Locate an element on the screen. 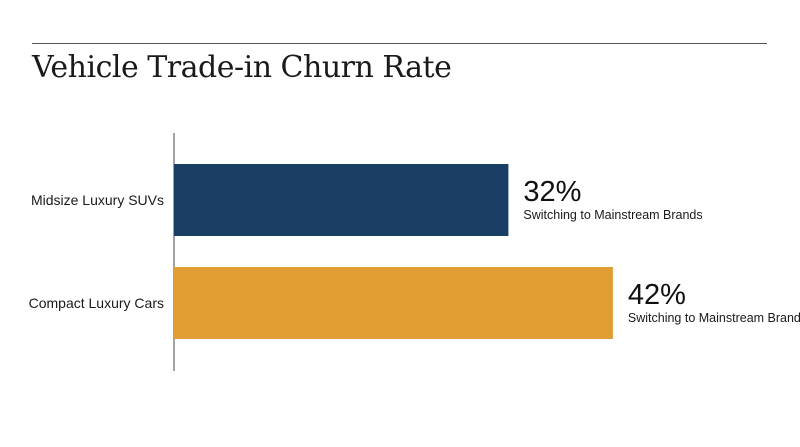 This screenshot has width=800, height=447. value-label: 42% is located at coordinates (657, 295).